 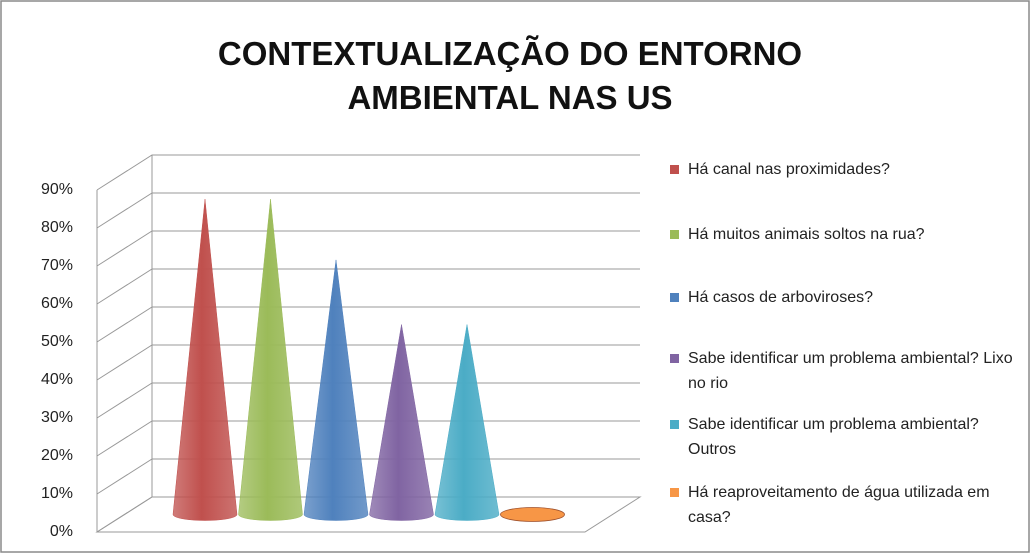 What do you see at coordinates (789, 169) in the screenshot?
I see `legend-label: Há canal nas proximidades?` at bounding box center [789, 169].